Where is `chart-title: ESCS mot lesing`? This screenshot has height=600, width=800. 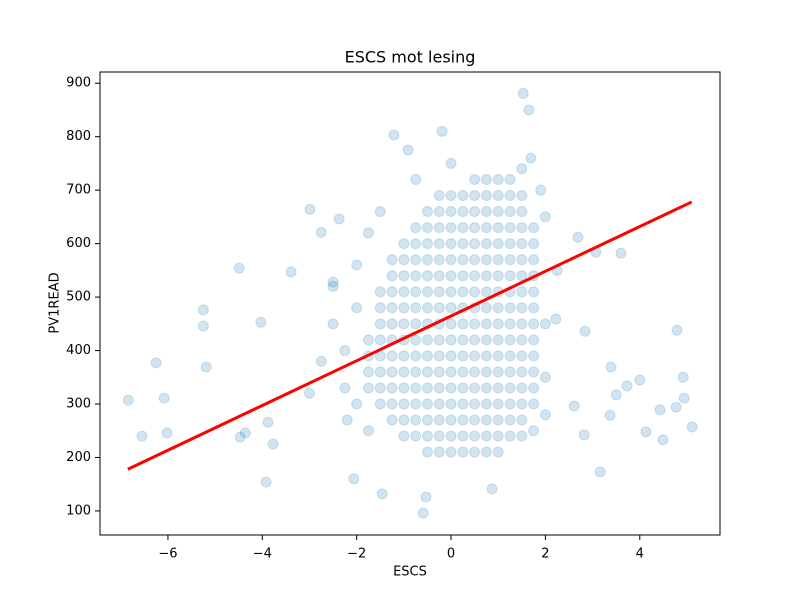
chart-title: ESCS mot lesing is located at coordinates (410, 57).